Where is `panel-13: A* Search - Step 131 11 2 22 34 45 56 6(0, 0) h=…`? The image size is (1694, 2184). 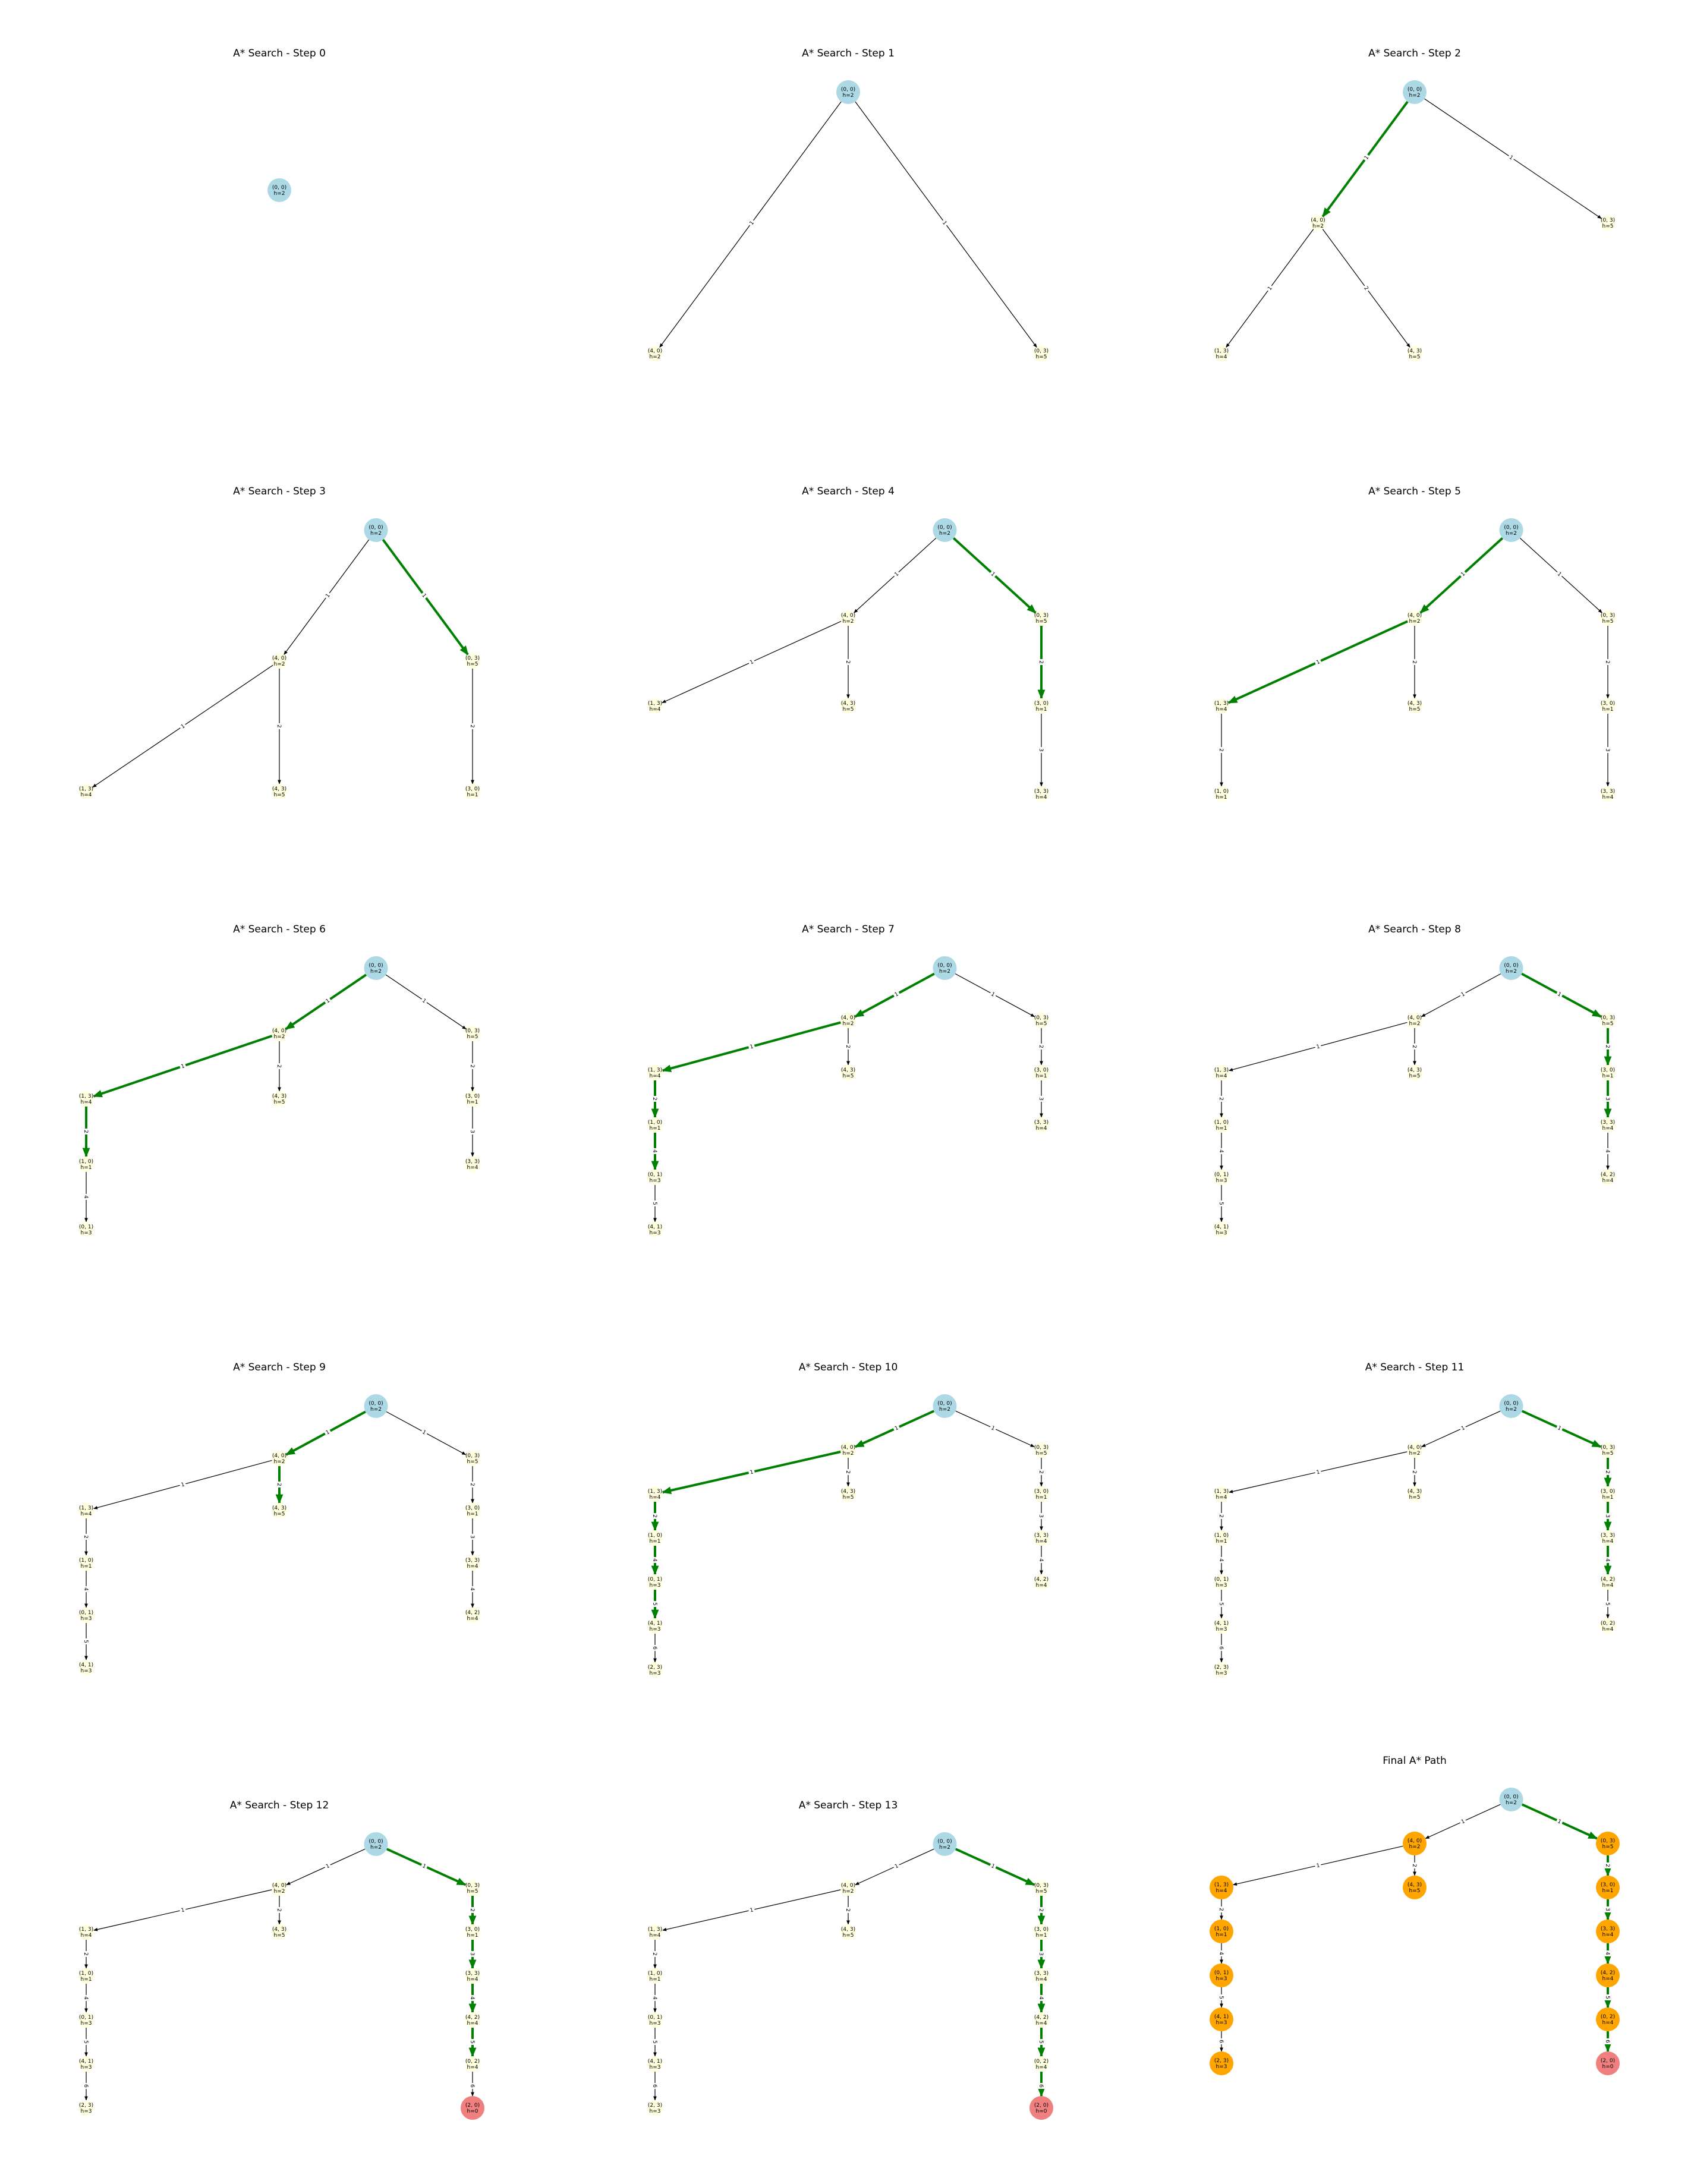 panel-13: A* Search - Step 131 11 2 22 34 45 56 6(0, 0) h=… is located at coordinates (850, 1960).